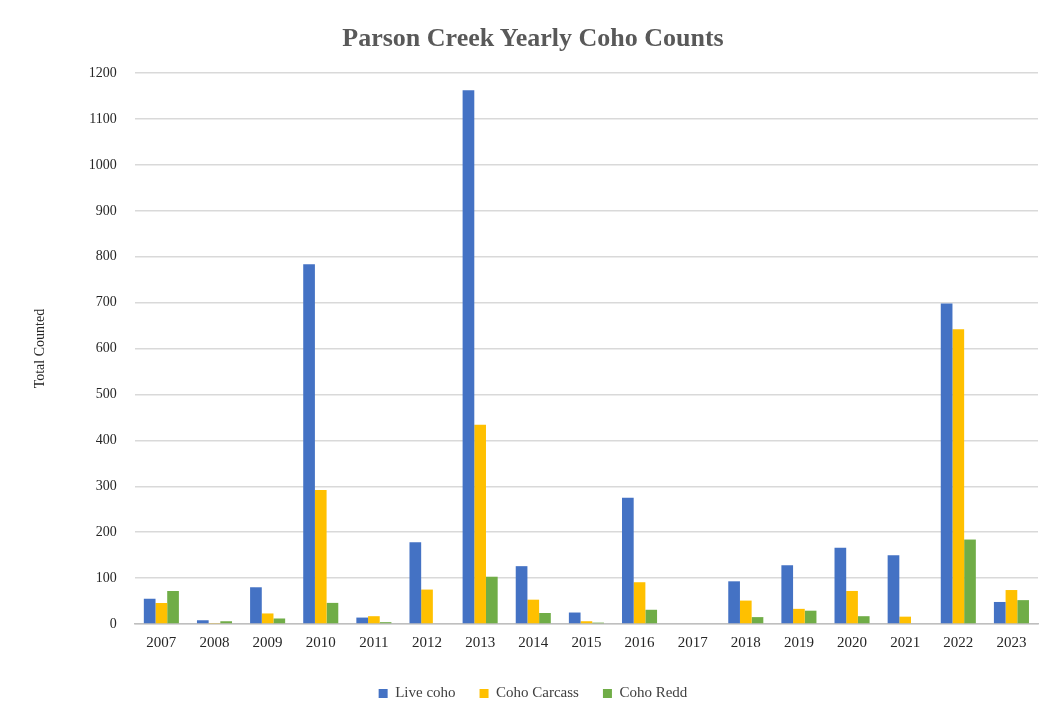  Describe the element at coordinates (106, 256) in the screenshot. I see `y-tick-label: 800` at that location.